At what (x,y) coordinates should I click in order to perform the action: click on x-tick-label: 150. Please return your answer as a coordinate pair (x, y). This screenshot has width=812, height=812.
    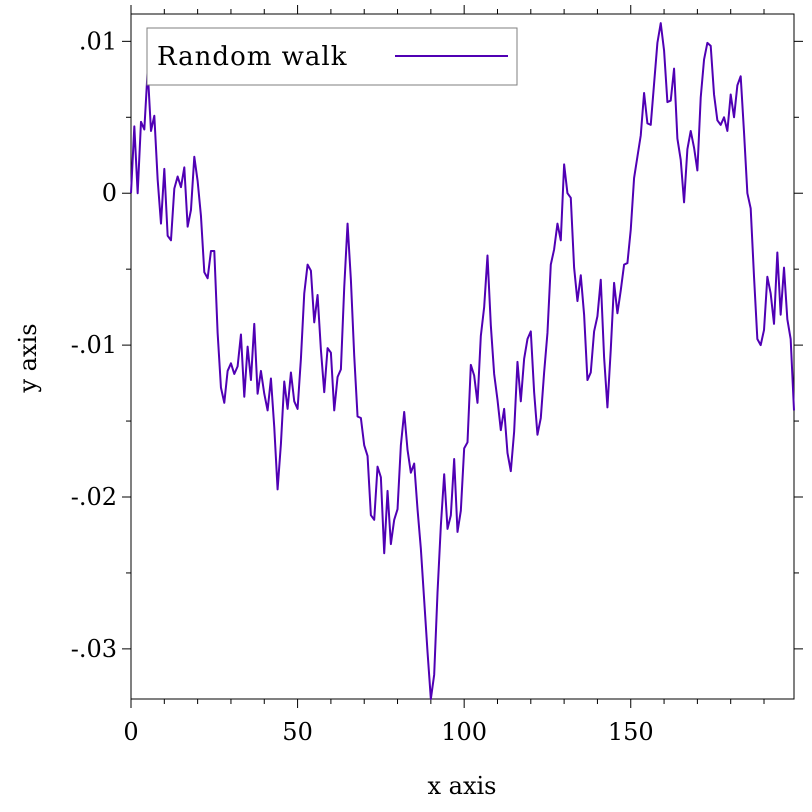
    Looking at the image, I should click on (631, 732).